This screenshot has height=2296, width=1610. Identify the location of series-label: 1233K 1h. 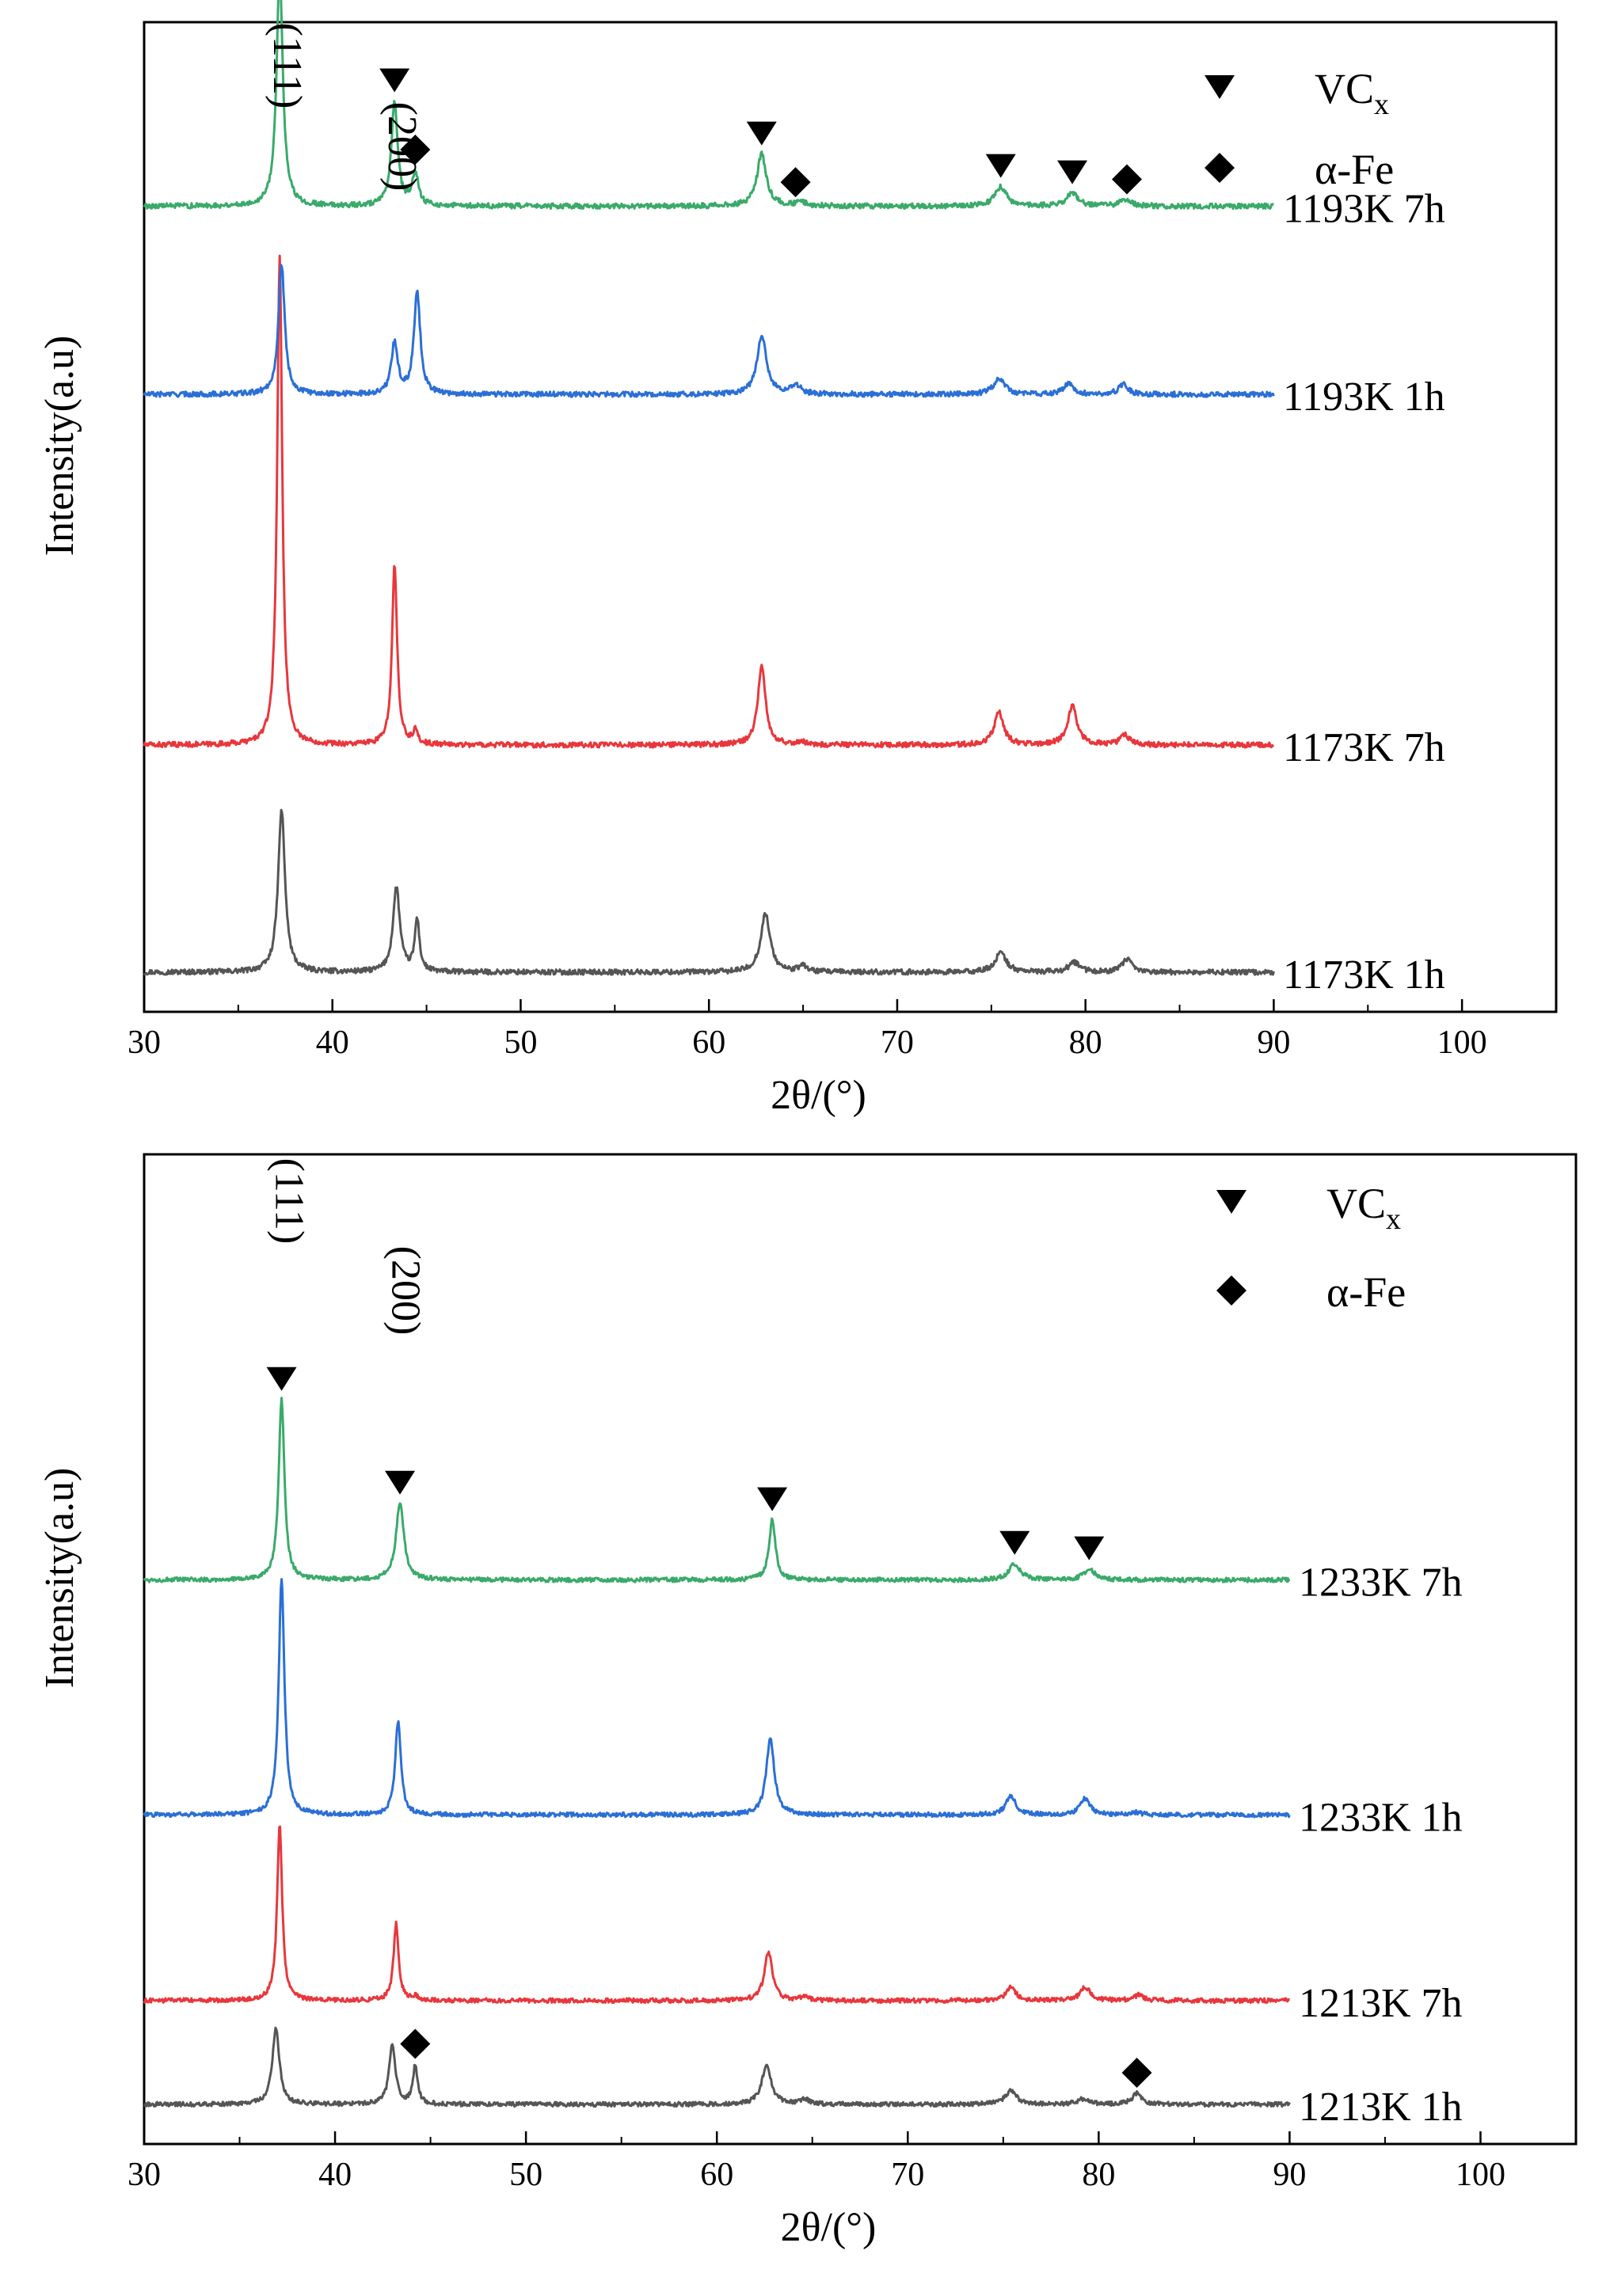
(1381, 1817).